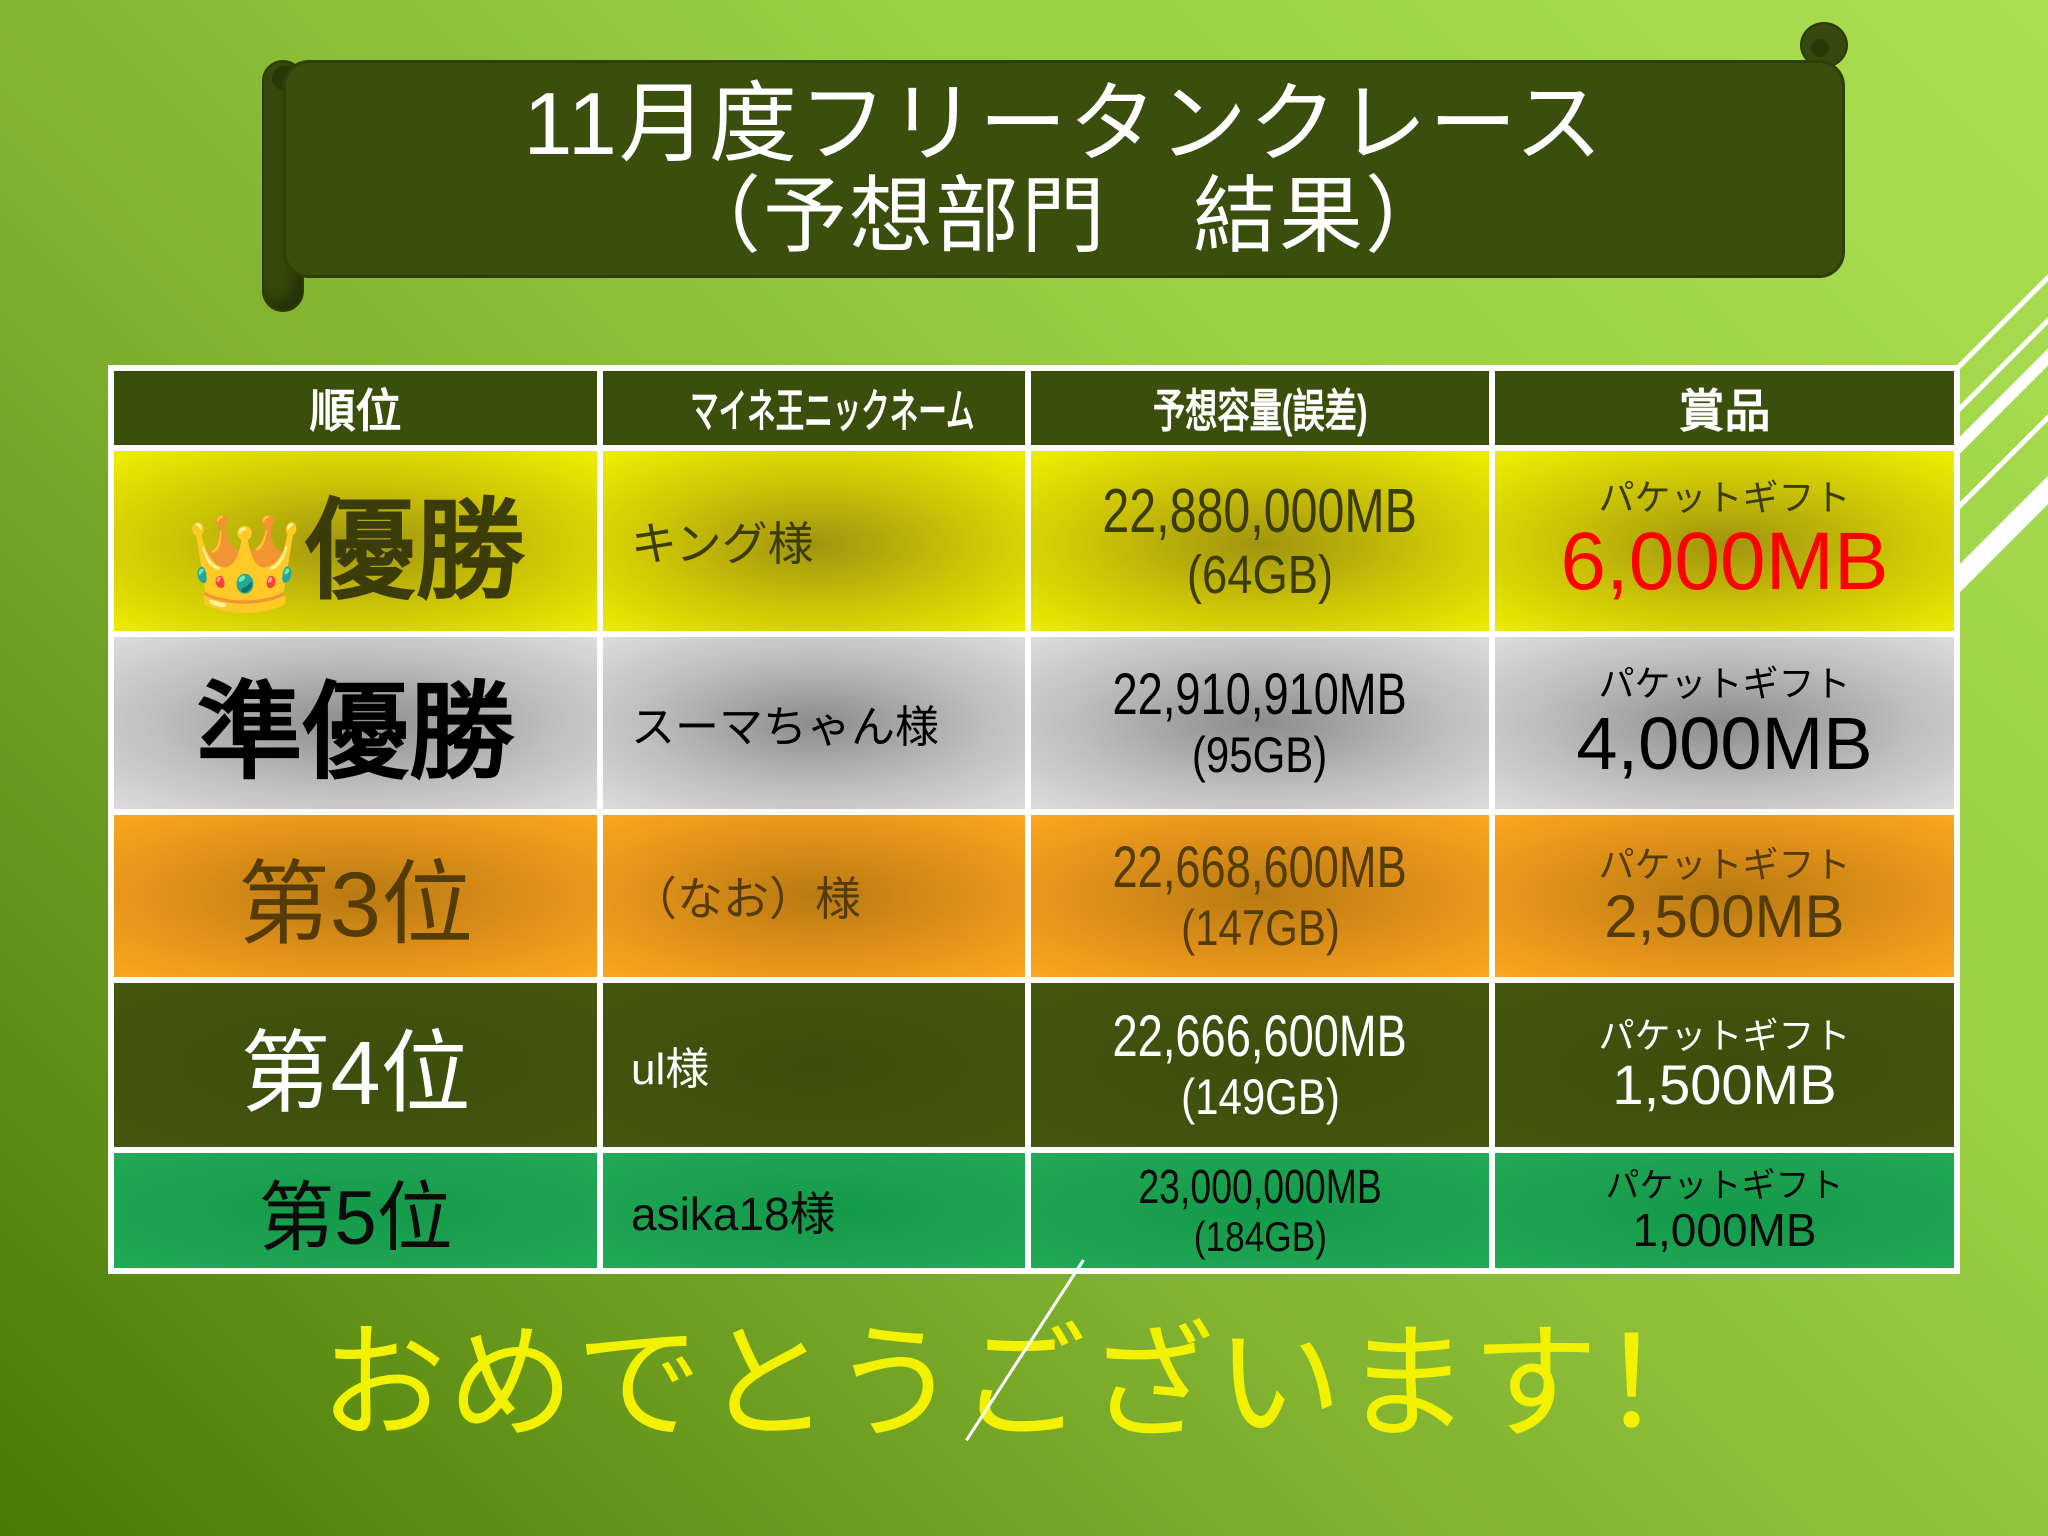 The width and height of the screenshot is (2048, 1536). I want to click on title-banner-body: 11月度フリータンクレース （予想部門 結果）, so click(1064, 169).